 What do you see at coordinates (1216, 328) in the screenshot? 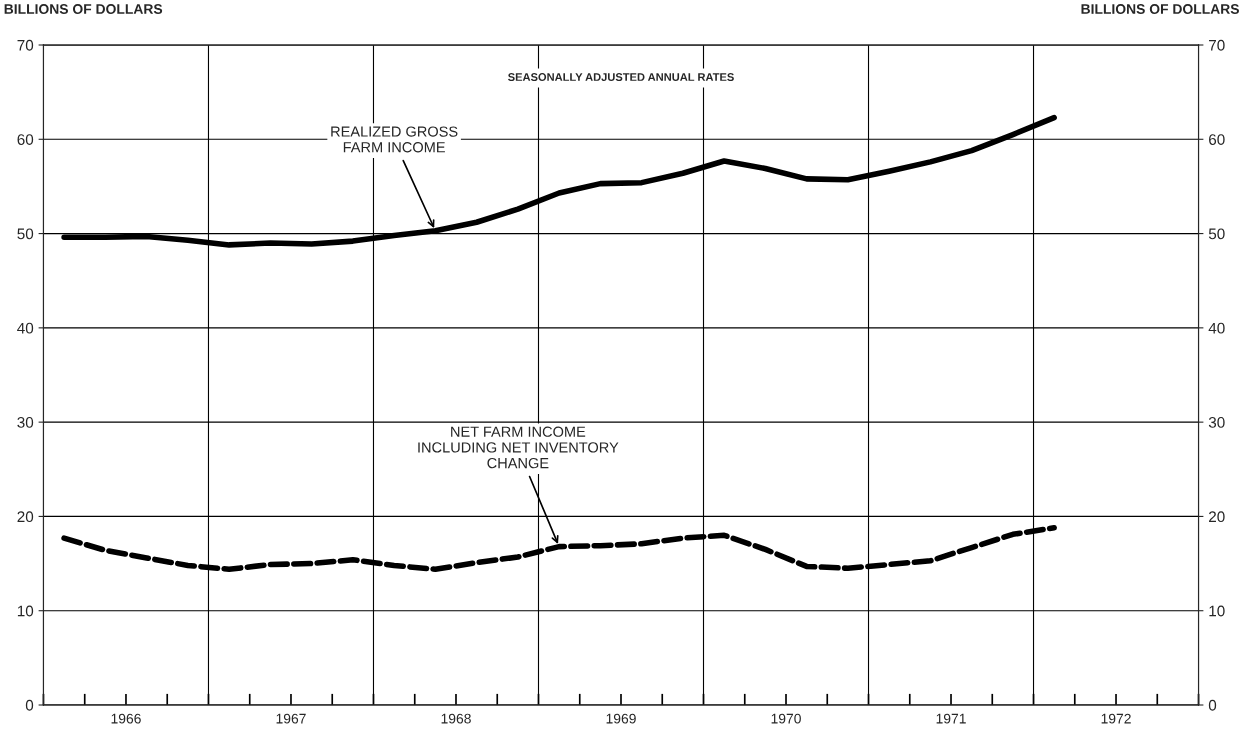
I see `y2-tick-label: 40` at bounding box center [1216, 328].